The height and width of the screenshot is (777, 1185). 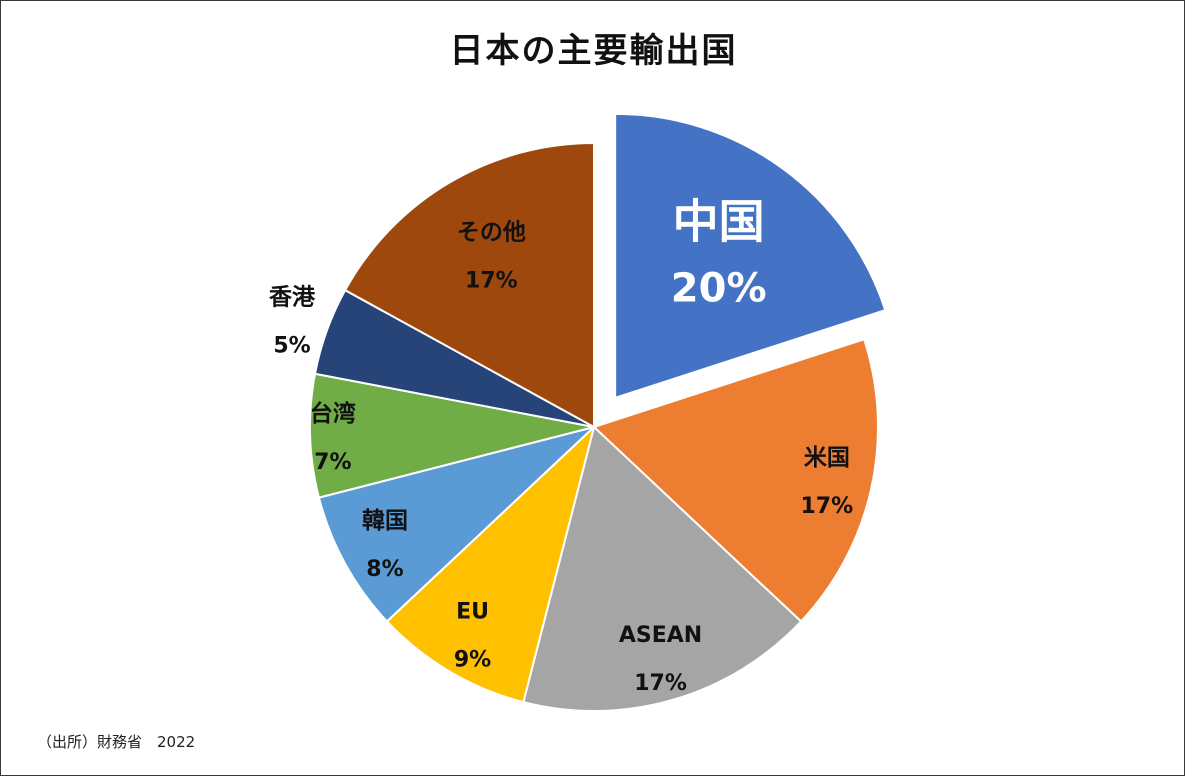 What do you see at coordinates (385, 520) in the screenshot?
I see `slice-label-4: 韓国` at bounding box center [385, 520].